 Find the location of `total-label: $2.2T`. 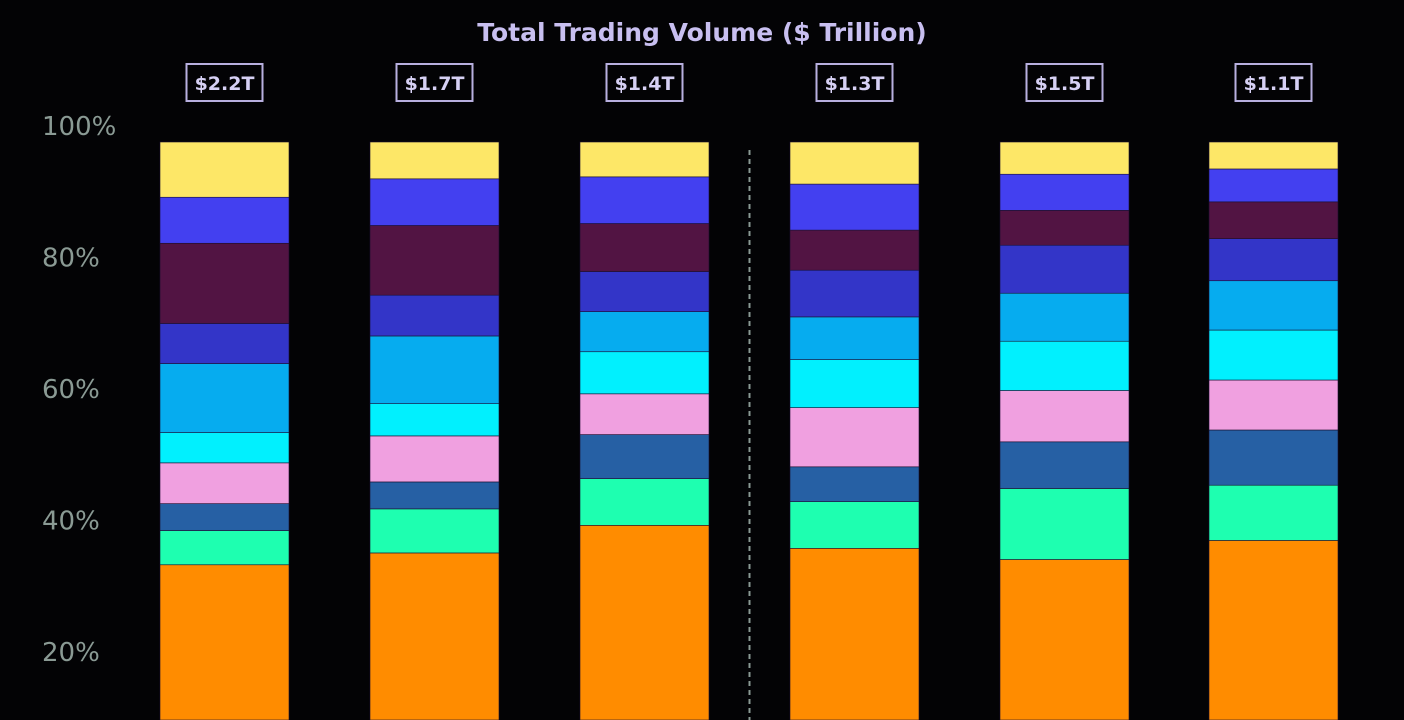

total-label: $2.2T is located at coordinates (225, 84).